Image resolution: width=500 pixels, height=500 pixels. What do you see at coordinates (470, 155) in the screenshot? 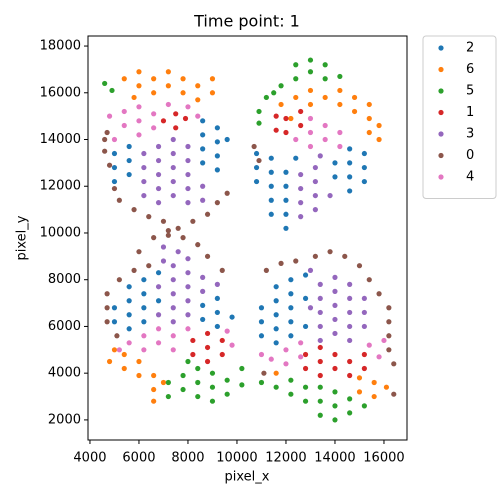
I see `legend-label: 0` at bounding box center [470, 155].